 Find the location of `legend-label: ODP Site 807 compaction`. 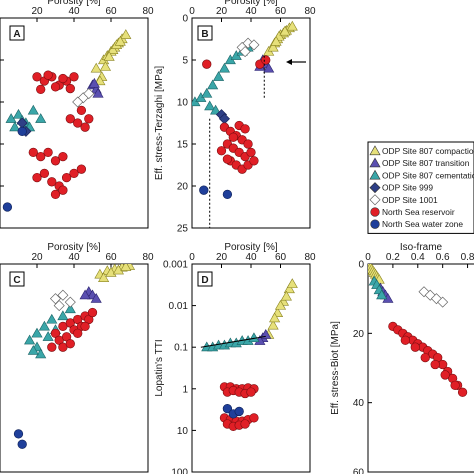

legend-label: ODP Site 807 compaction is located at coordinates (428, 151).